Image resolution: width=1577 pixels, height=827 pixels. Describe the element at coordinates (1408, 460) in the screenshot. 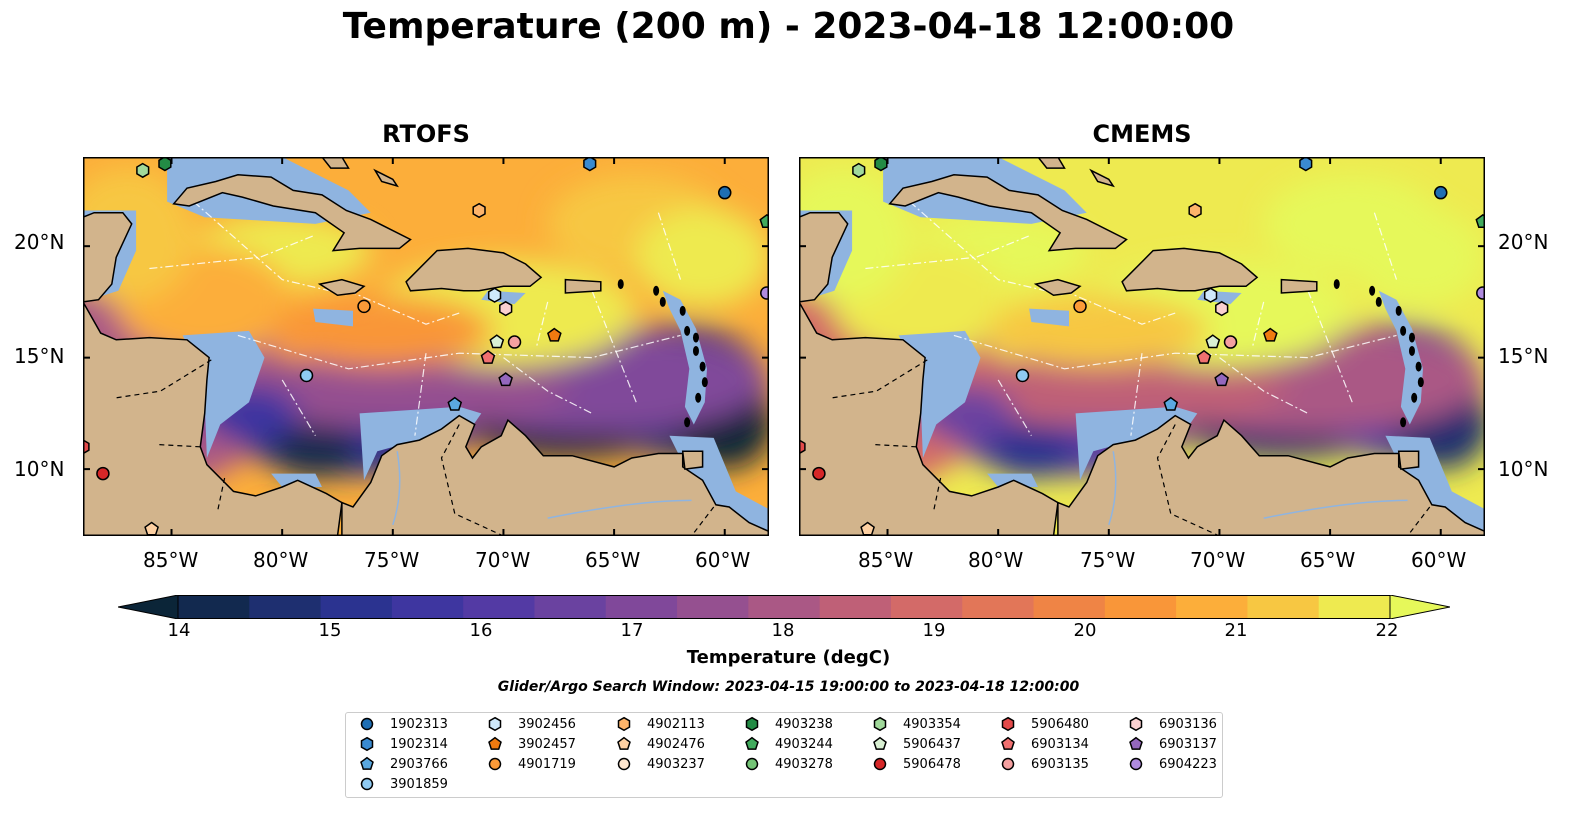

I see `cmems-land-trinidad` at that location.